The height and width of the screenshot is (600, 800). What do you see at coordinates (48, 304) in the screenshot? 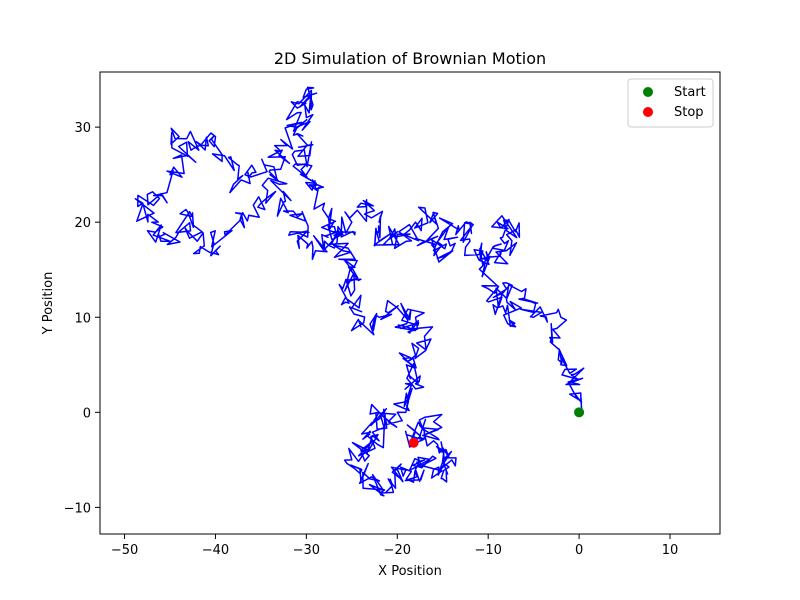
I see `y-axis-label: Y Position` at bounding box center [48, 304].